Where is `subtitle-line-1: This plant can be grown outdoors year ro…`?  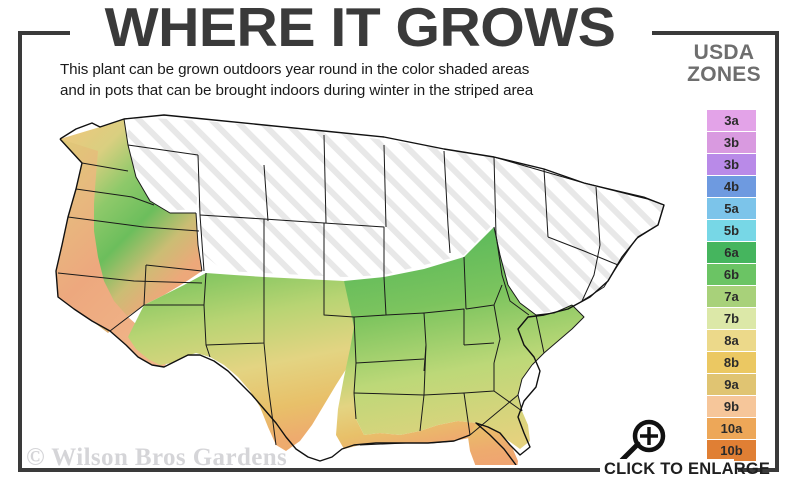 subtitle-line-1: This plant can be grown outdoors year ro… is located at coordinates (295, 69).